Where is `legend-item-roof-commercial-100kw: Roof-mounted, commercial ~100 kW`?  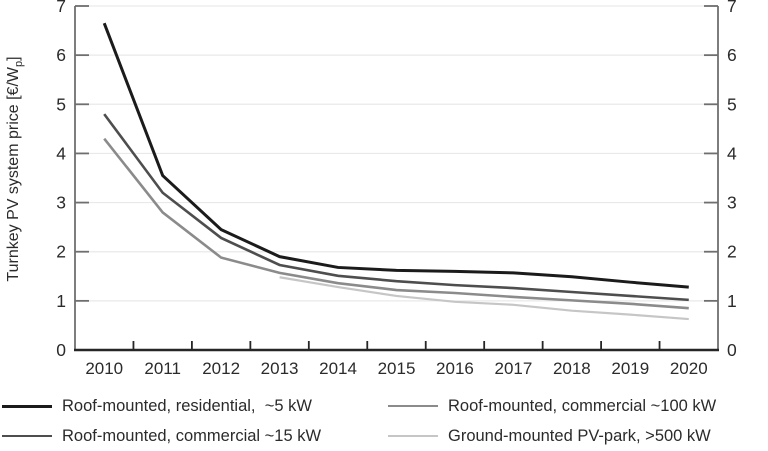 legend-item-roof-commercial-100kw: Roof-mounted, commercial ~100 kW is located at coordinates (578, 406).